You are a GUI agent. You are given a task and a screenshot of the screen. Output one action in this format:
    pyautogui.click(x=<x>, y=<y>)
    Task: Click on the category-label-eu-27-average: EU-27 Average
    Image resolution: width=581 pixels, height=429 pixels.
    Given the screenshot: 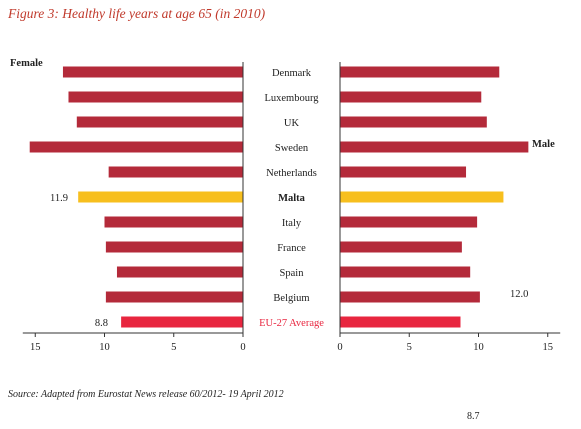 What is the action you would take?
    pyautogui.click(x=291, y=323)
    